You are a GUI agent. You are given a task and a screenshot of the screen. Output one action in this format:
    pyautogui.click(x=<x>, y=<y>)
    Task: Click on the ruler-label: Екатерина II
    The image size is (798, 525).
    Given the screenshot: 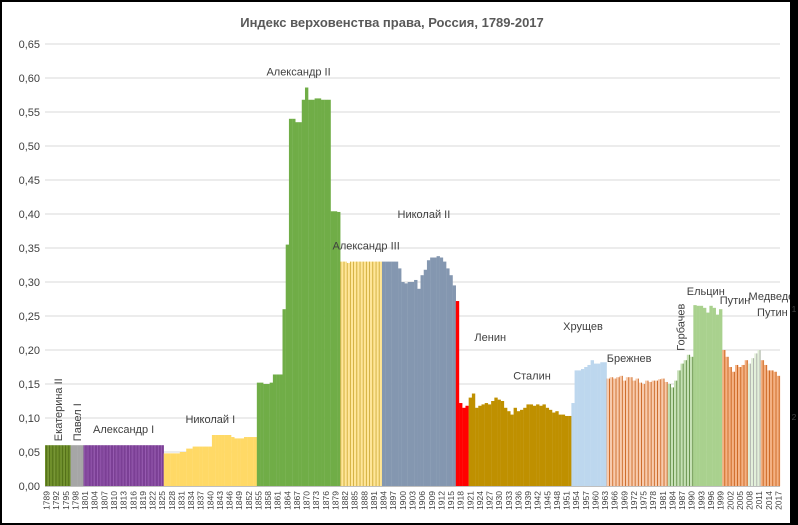 What is the action you would take?
    pyautogui.click(x=59, y=409)
    